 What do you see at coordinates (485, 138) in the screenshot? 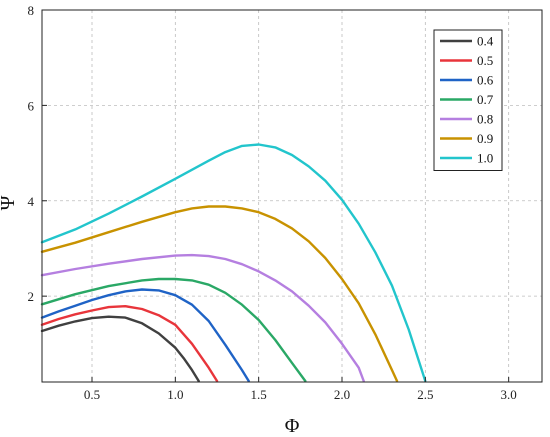
I see `legend-label: 0.9` at bounding box center [485, 138].